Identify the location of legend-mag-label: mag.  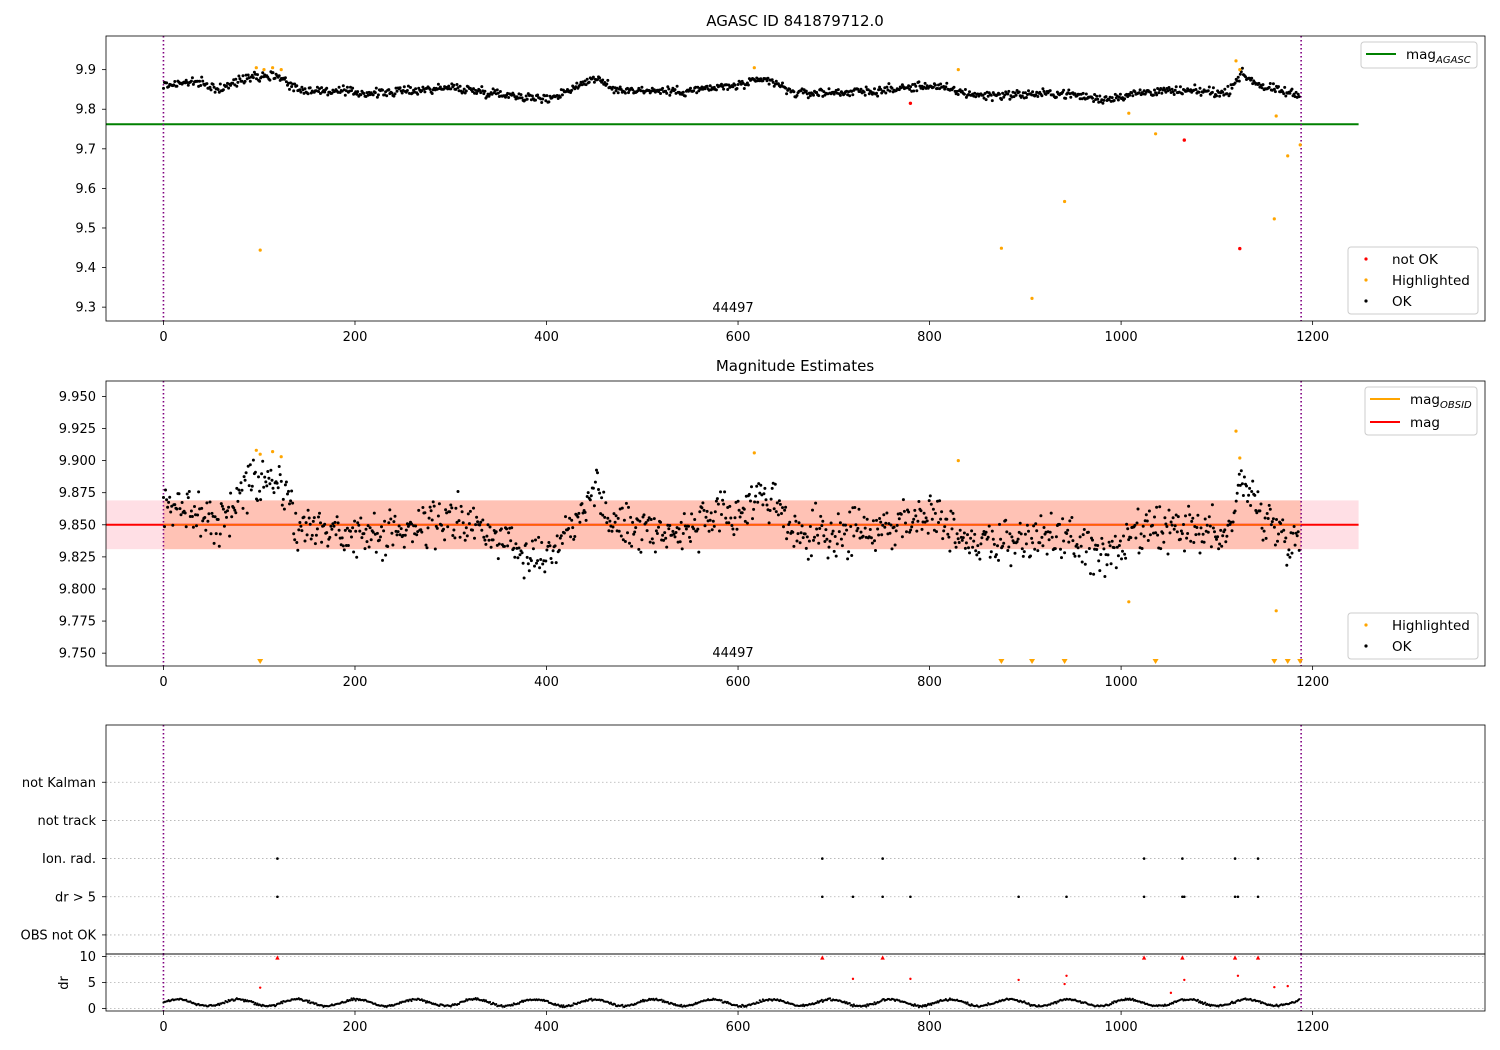
(1425, 423).